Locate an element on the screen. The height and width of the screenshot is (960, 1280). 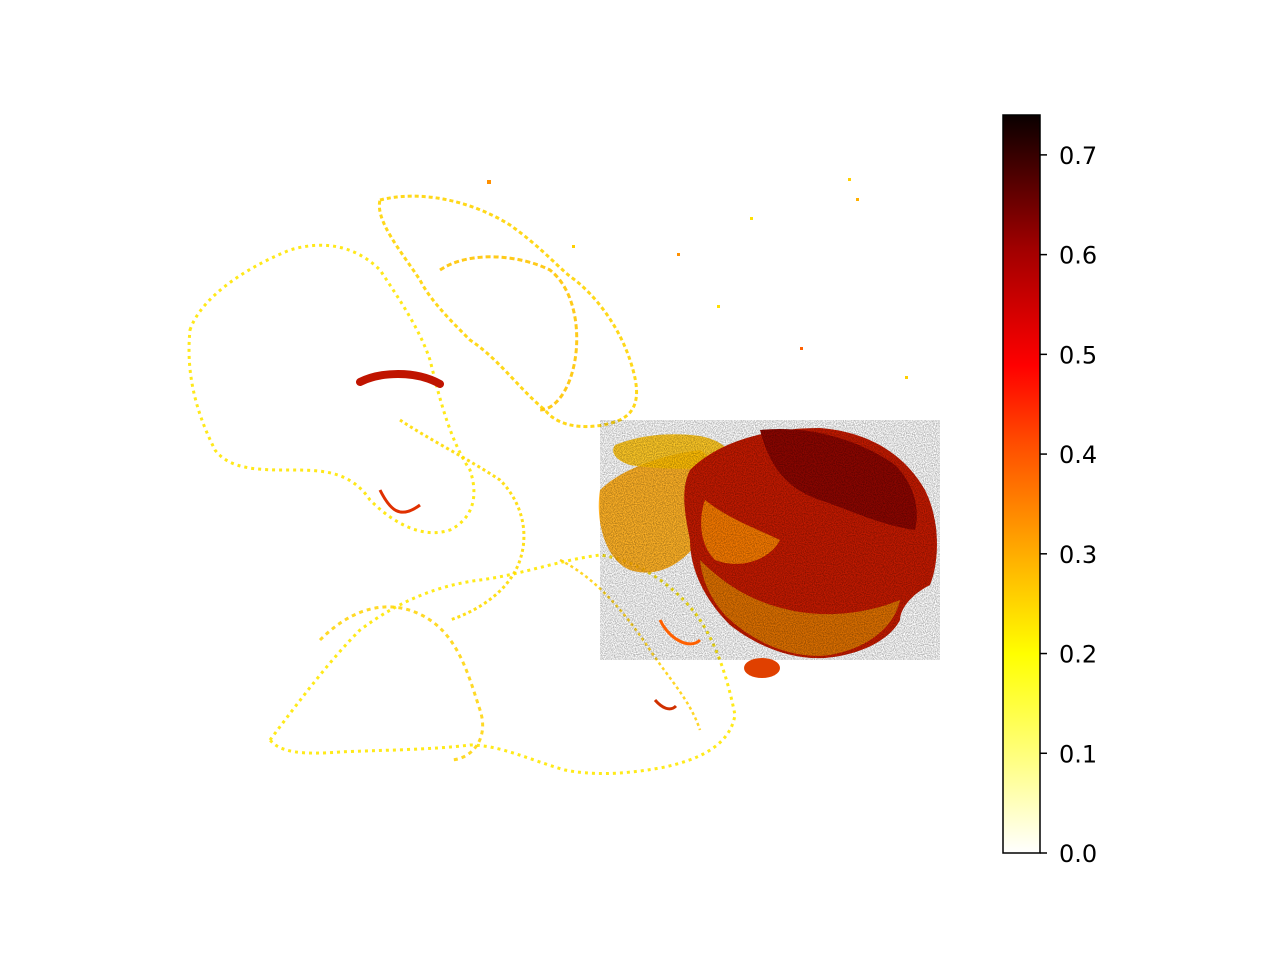
colorbar-tick-label: 0.5 is located at coordinates (1078, 355).